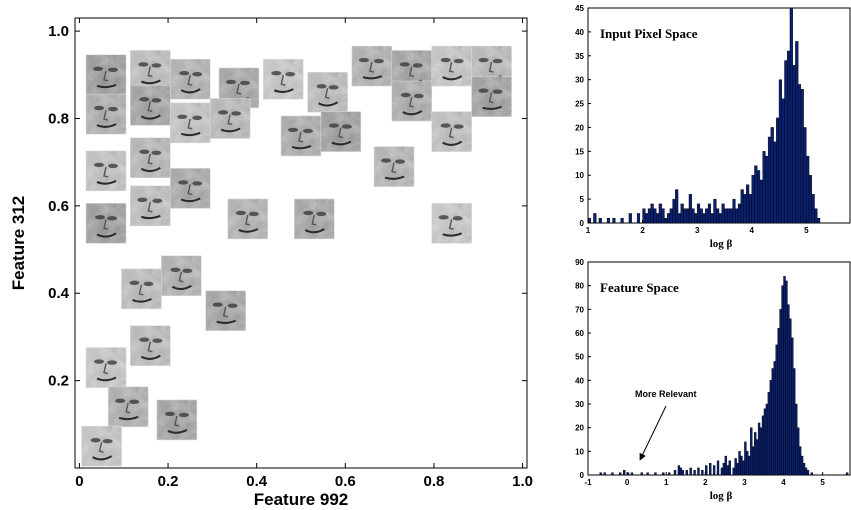 This screenshot has height=510, width=851. Describe the element at coordinates (744, 482) in the screenshot. I see `histogram-bottom-x-tick-label: 3` at that location.